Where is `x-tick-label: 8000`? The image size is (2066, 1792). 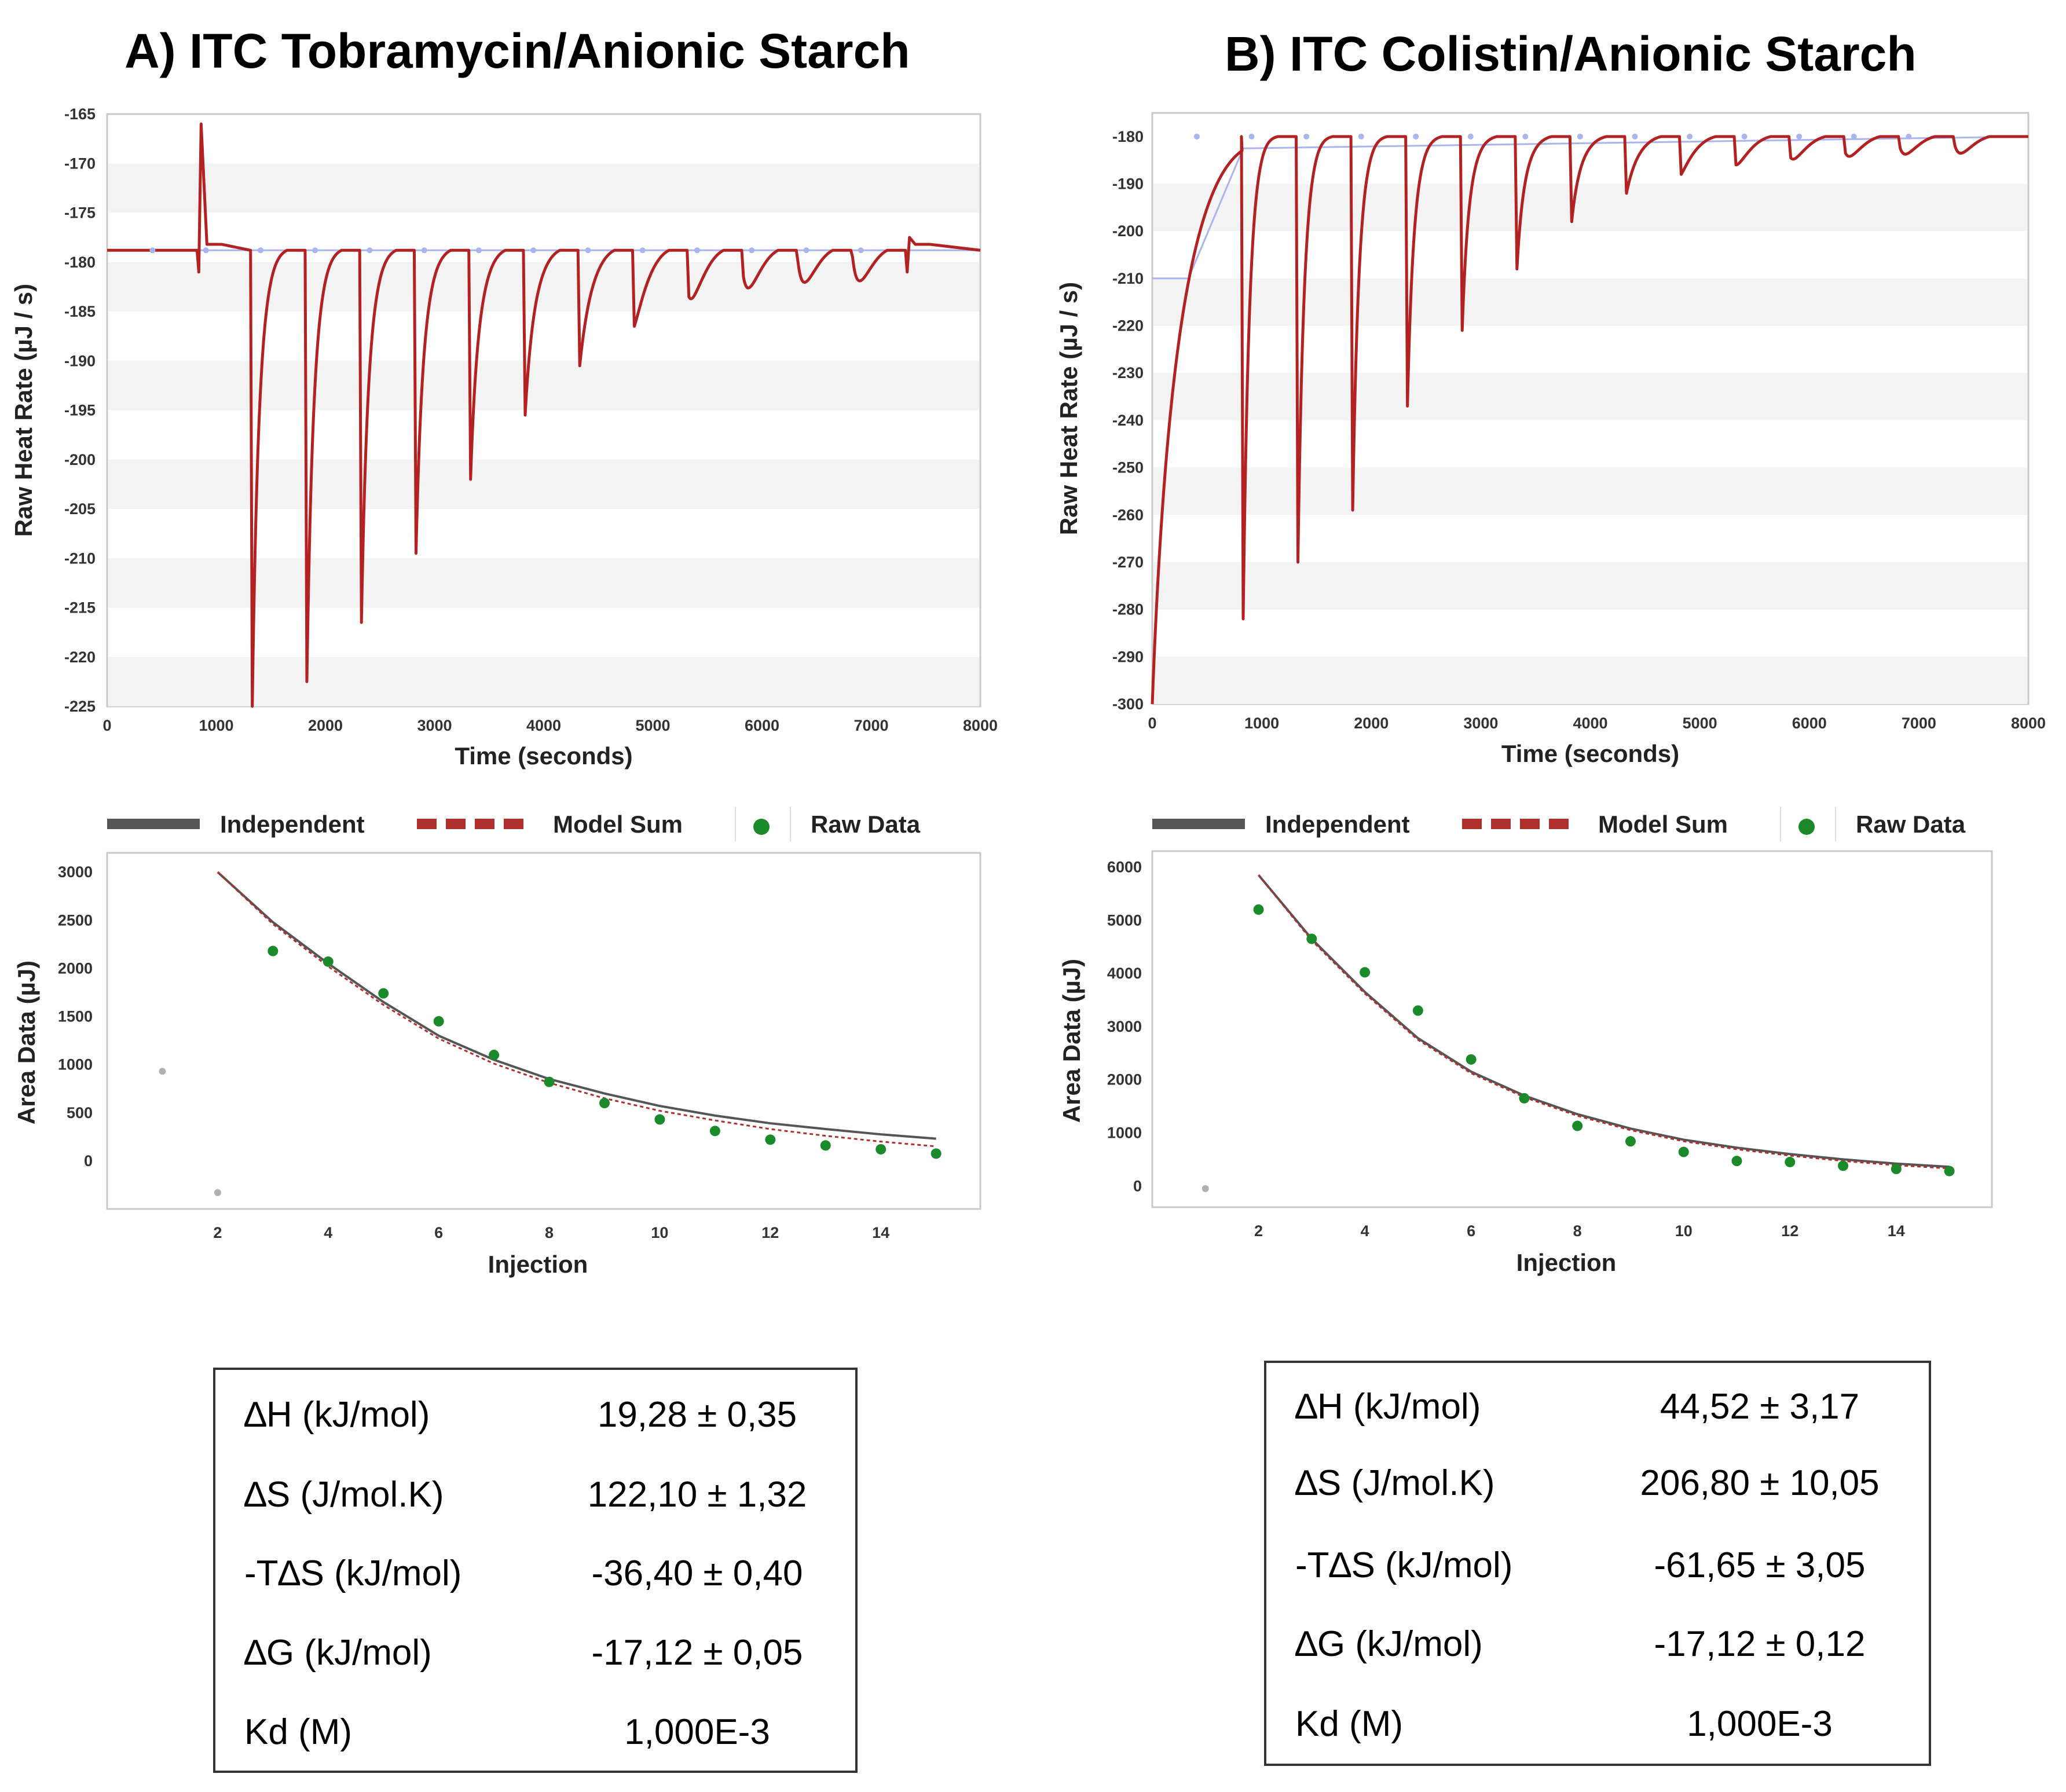 x-tick-label: 8000 is located at coordinates (2028, 723).